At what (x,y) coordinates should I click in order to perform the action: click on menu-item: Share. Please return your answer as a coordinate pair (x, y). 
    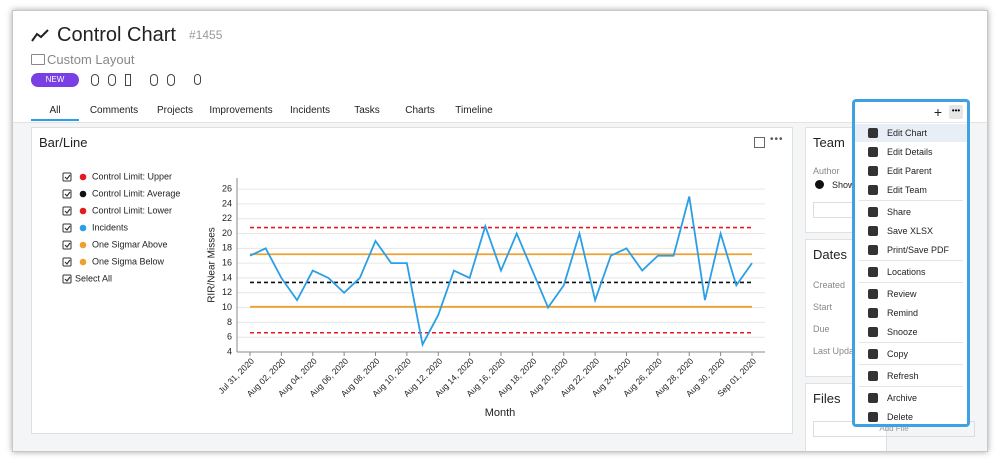
    Looking at the image, I should click on (911, 212).